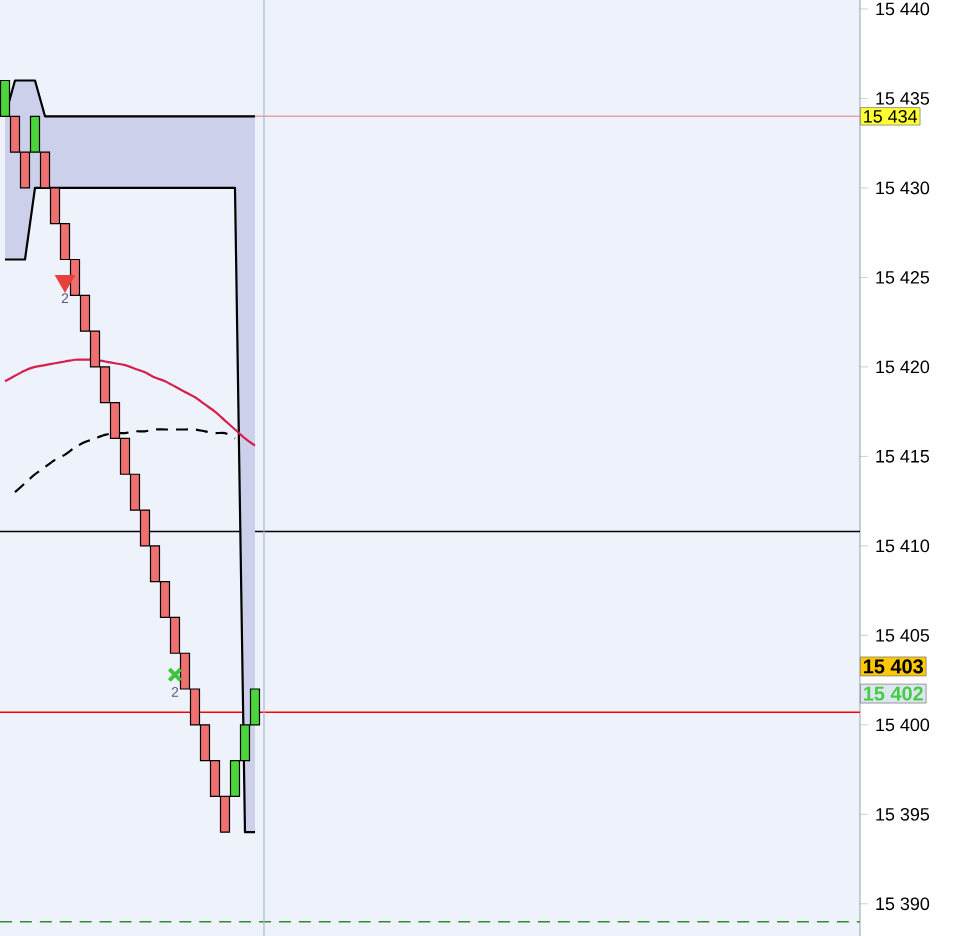  What do you see at coordinates (903, 635) in the screenshot?
I see `y-tick-label: 15 405` at bounding box center [903, 635].